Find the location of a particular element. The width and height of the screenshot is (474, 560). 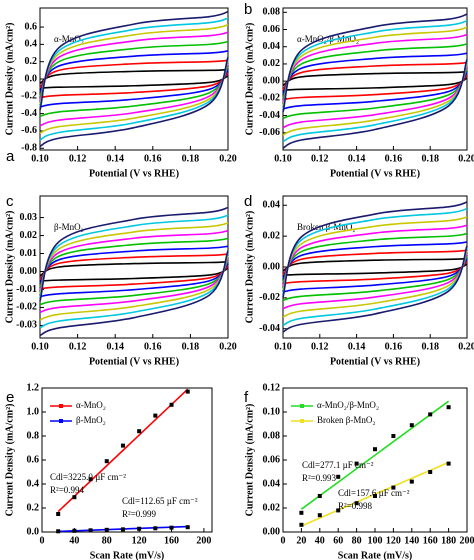

y-tick-label: -0.03 is located at coordinates (26, 325).